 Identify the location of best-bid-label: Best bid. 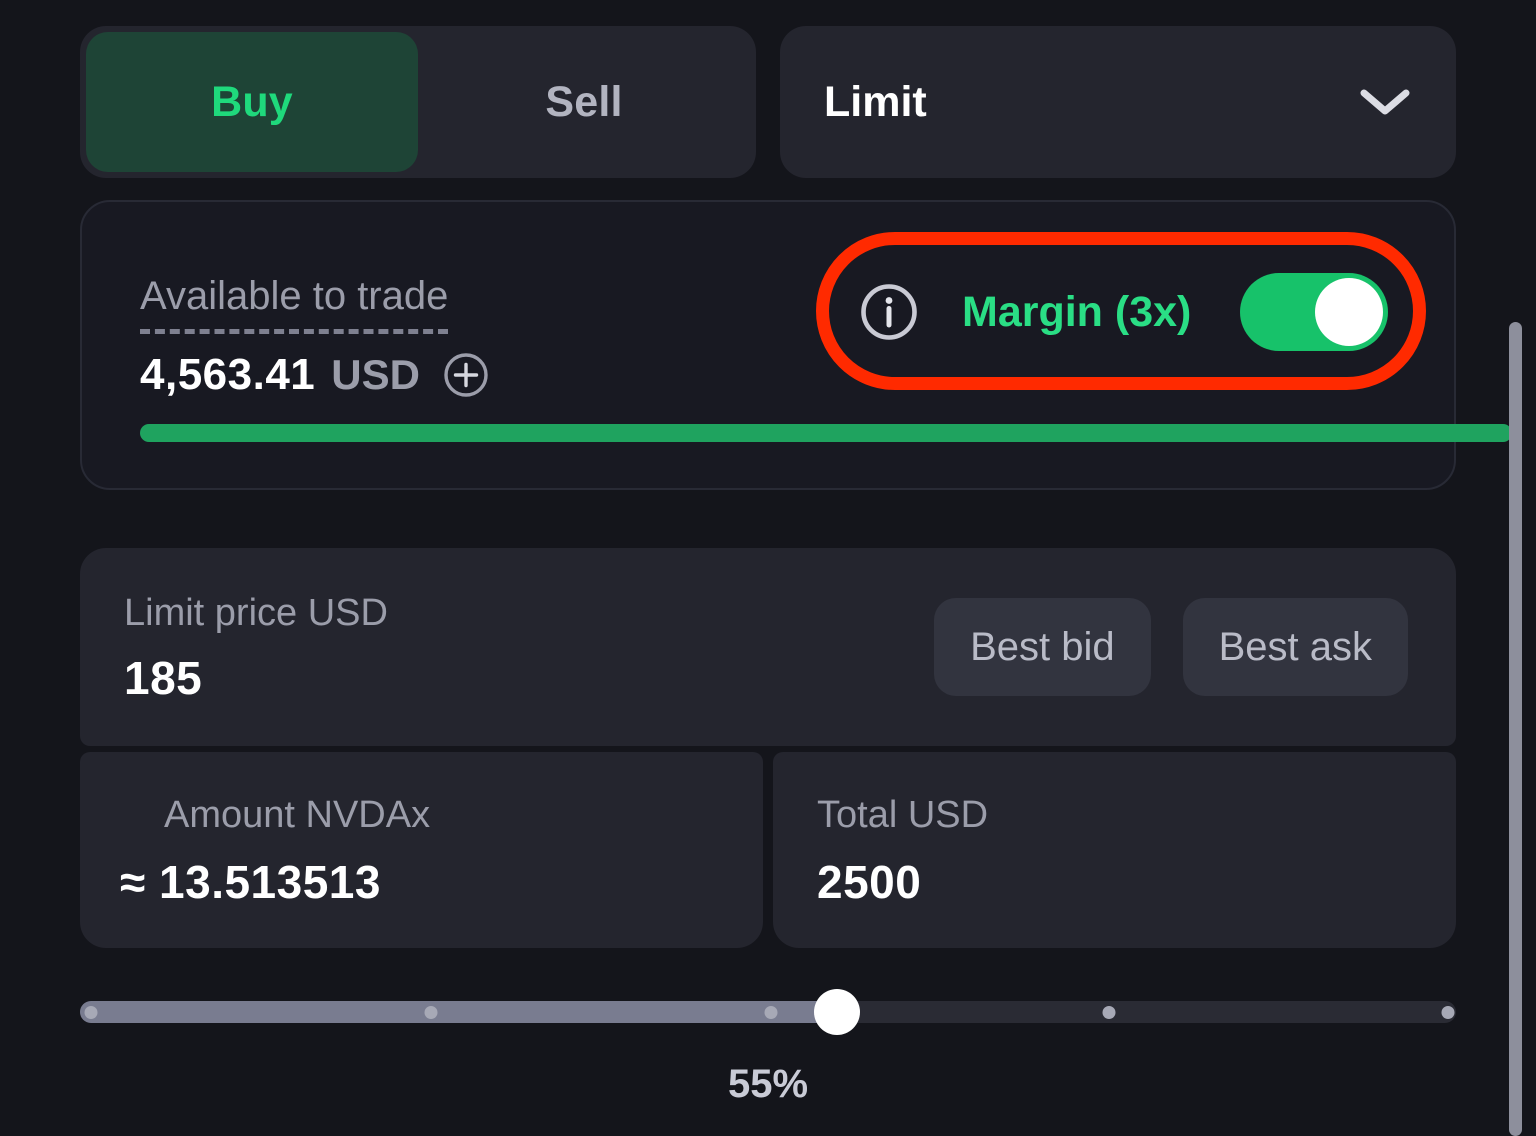
(1042, 646).